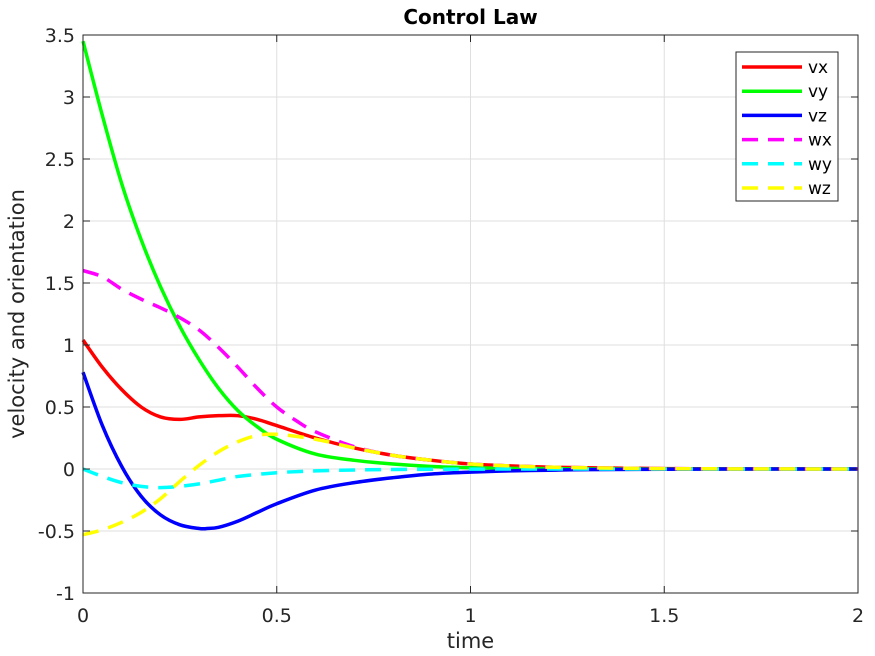 The image size is (875, 656). What do you see at coordinates (664, 616) in the screenshot?
I see `x-tick-label: 1.5` at bounding box center [664, 616].